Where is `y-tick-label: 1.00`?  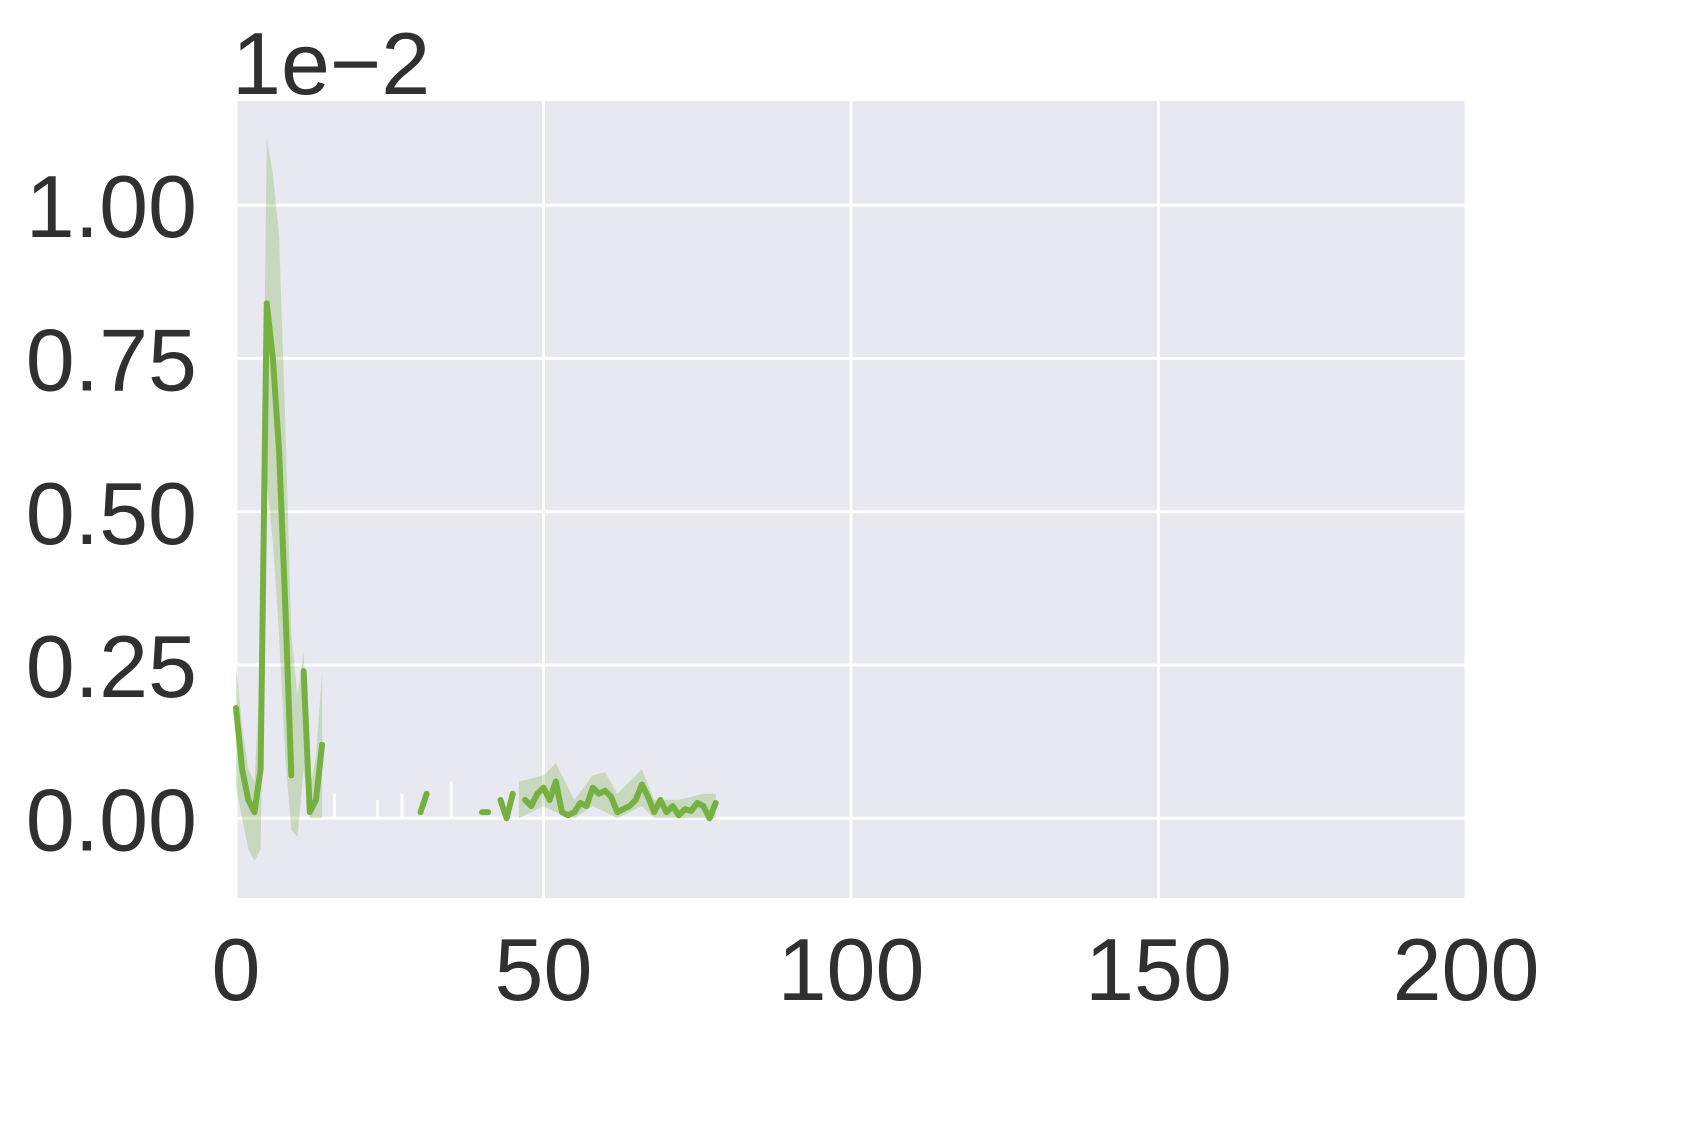
y-tick-label: 1.00 is located at coordinates (111, 206).